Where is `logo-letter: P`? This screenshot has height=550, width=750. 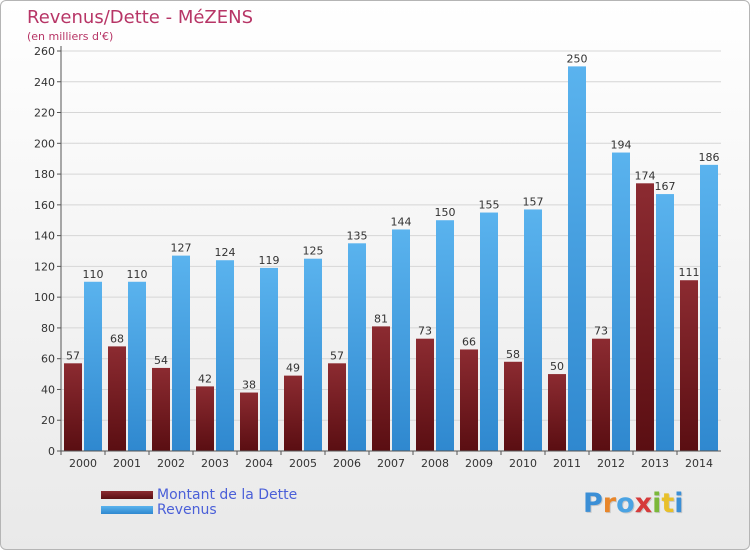
logo-letter: P is located at coordinates (593, 503).